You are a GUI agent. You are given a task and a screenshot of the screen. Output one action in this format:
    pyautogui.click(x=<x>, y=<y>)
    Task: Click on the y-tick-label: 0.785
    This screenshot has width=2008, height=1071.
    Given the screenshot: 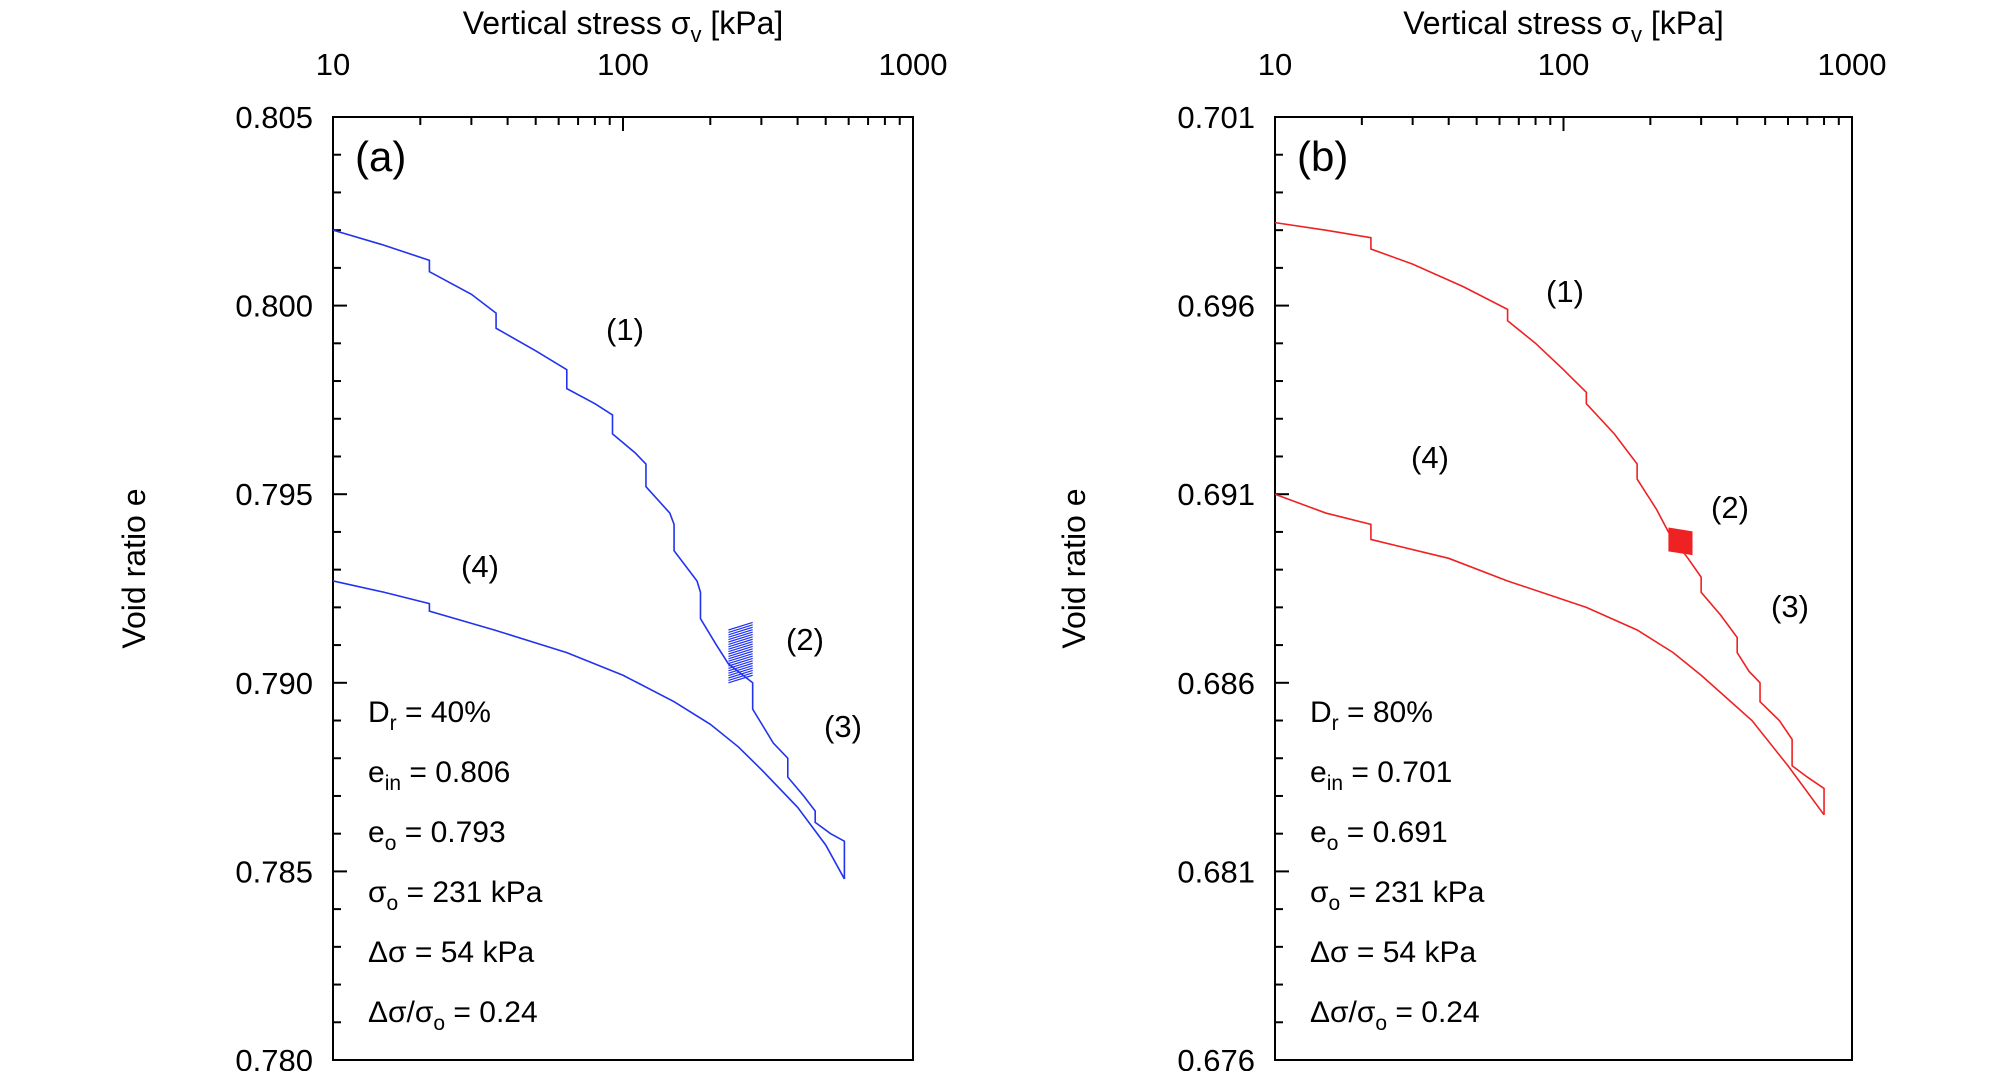 What is the action you would take?
    pyautogui.click(x=274, y=871)
    